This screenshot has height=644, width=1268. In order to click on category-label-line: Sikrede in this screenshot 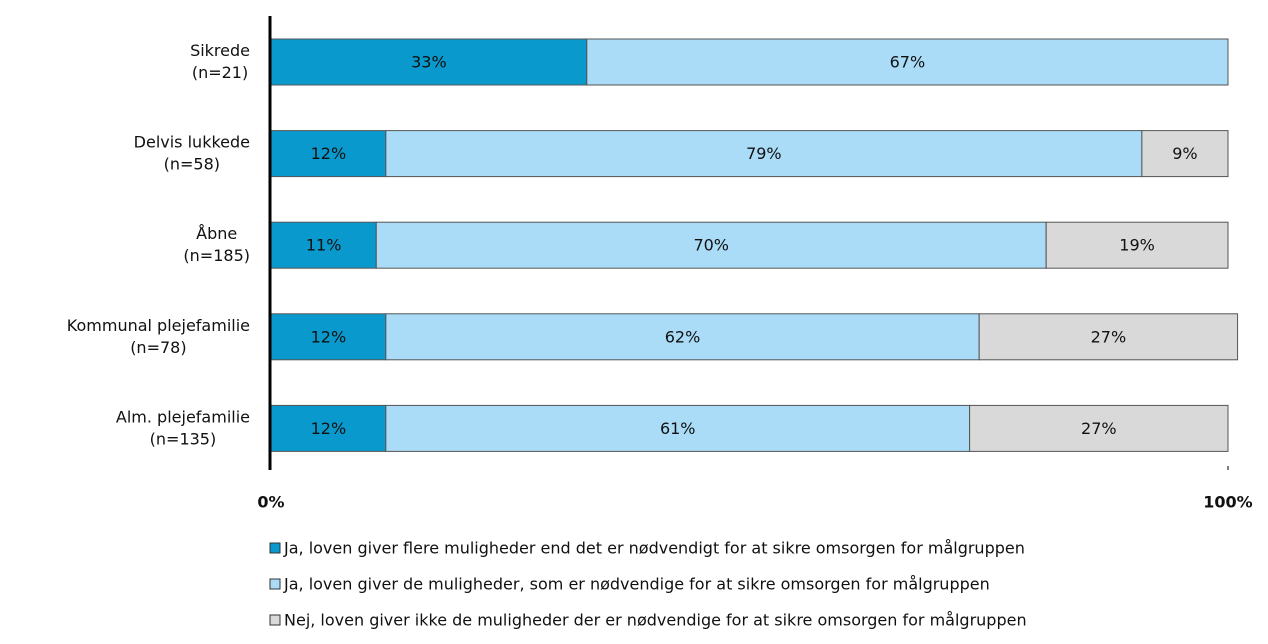, I will do `click(220, 50)`.